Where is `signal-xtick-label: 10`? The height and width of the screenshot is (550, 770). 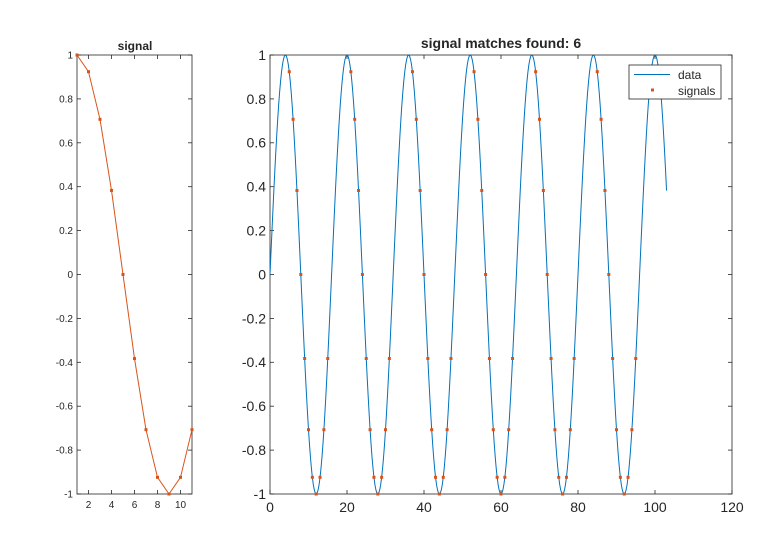 signal-xtick-label: 10 is located at coordinates (181, 505).